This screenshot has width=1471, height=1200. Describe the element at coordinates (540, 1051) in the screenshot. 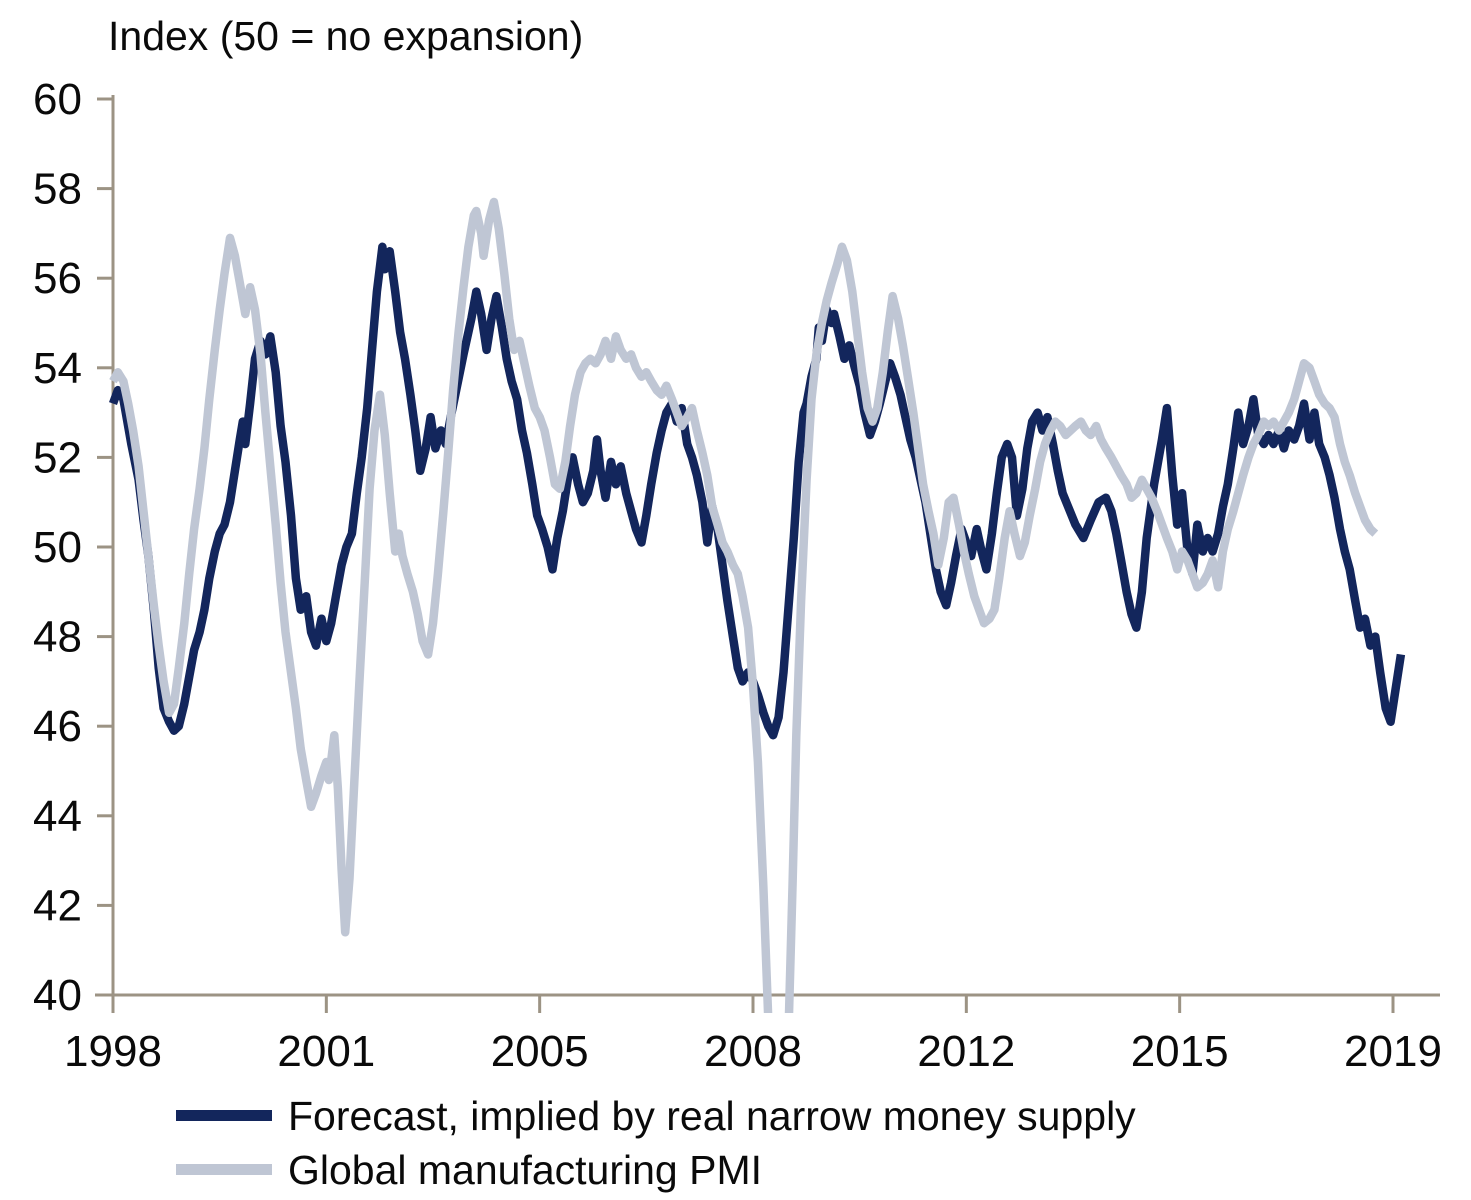

I see `x-tick-label: 2005` at that location.